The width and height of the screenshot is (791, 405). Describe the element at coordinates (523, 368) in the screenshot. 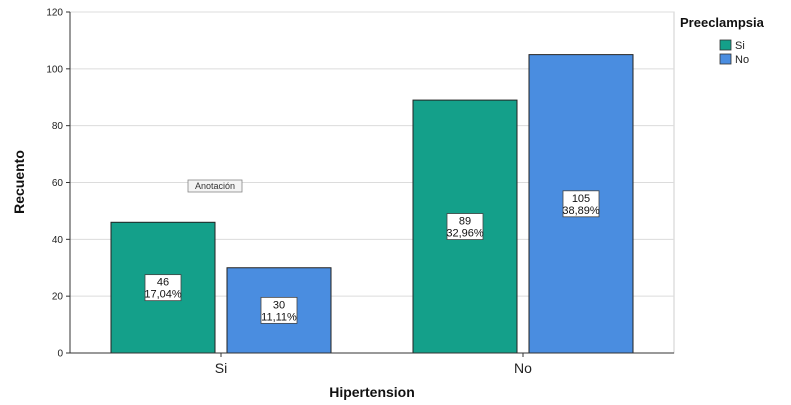

I see `x-tick-label: No` at that location.